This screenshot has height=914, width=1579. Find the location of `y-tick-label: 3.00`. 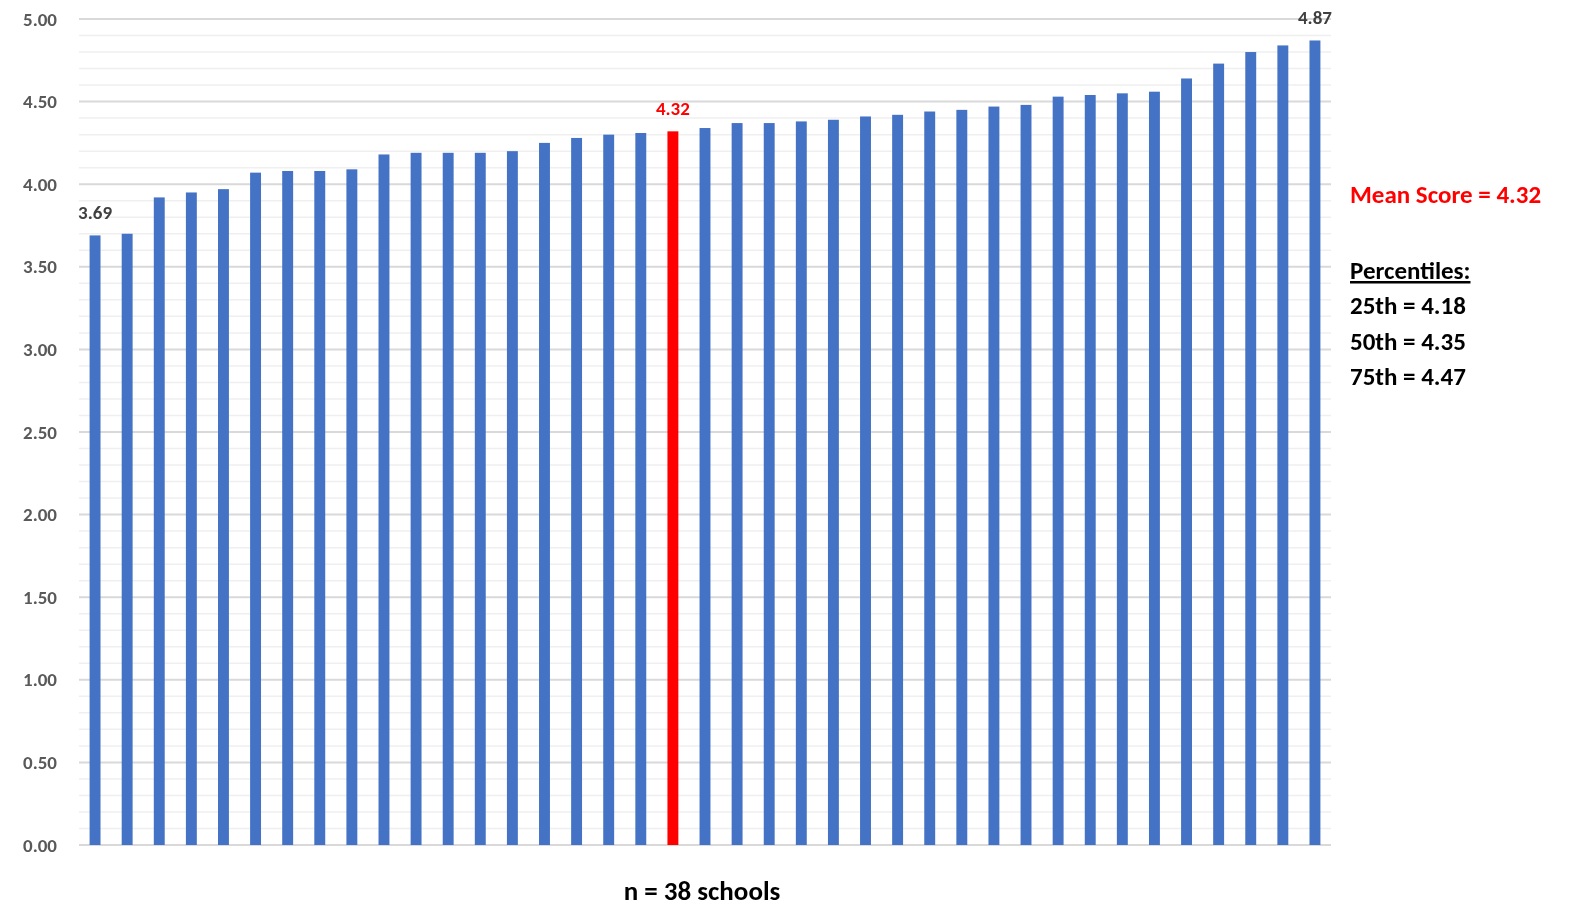

y-tick-label: 3.00 is located at coordinates (40, 349).